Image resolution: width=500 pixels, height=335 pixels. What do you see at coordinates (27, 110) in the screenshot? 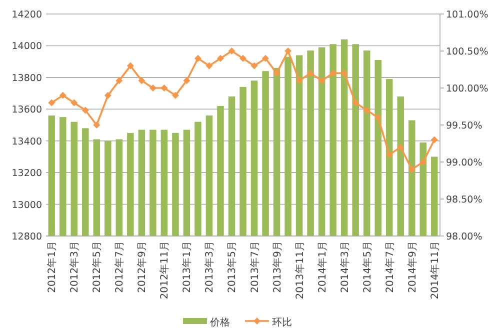
I see `y-tick-label: 13600` at bounding box center [27, 110].